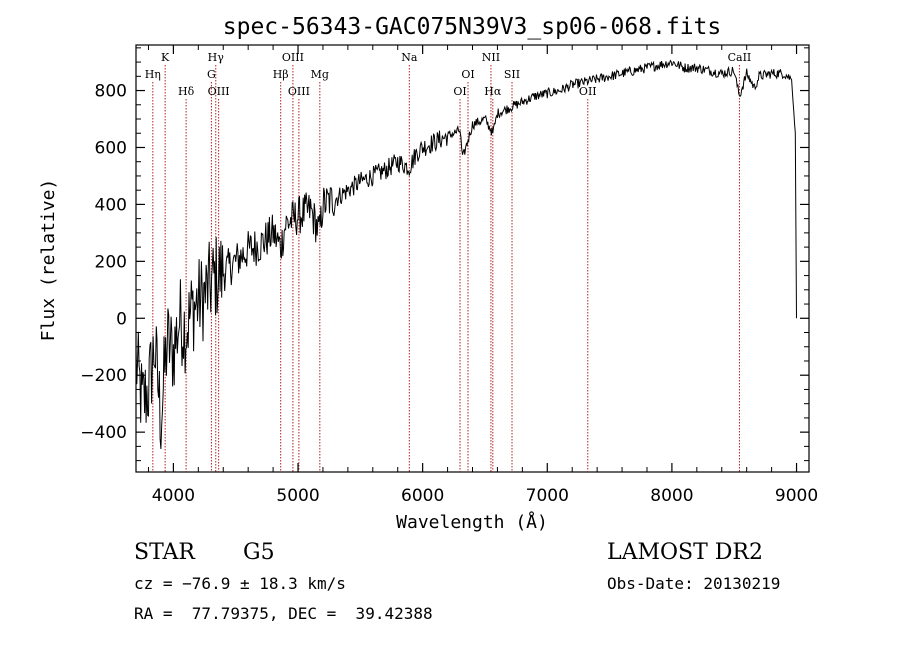  Describe the element at coordinates (240, 583) in the screenshot. I see `redshift-readout: cz = −76.9 ± 18.3 km/s` at that location.